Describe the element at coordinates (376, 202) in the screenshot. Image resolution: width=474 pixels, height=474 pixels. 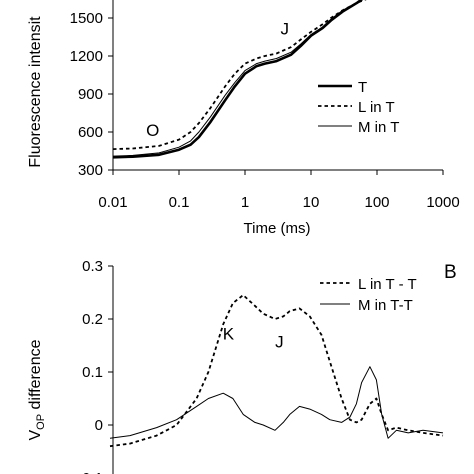
I see `panel-a-x-tick-label: 100` at that location.